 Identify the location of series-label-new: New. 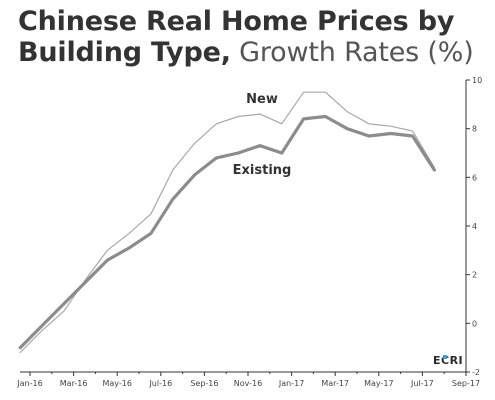
(262, 99).